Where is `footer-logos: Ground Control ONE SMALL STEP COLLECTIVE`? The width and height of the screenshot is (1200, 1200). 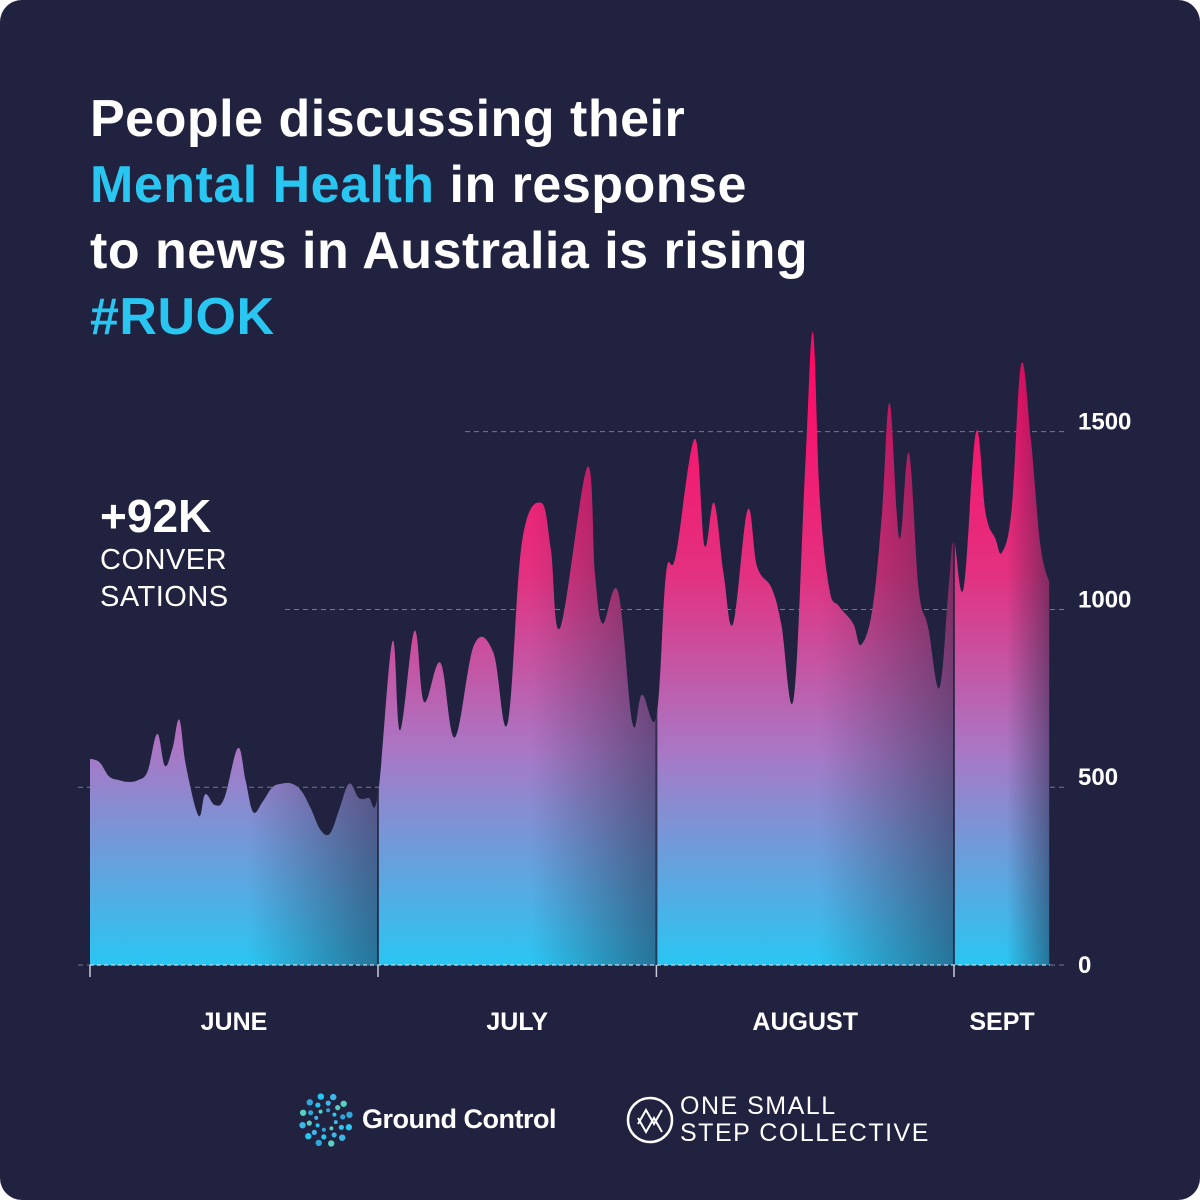 footer-logos: Ground Control ONE SMALL STEP COLLECTIVE is located at coordinates (616, 1120).